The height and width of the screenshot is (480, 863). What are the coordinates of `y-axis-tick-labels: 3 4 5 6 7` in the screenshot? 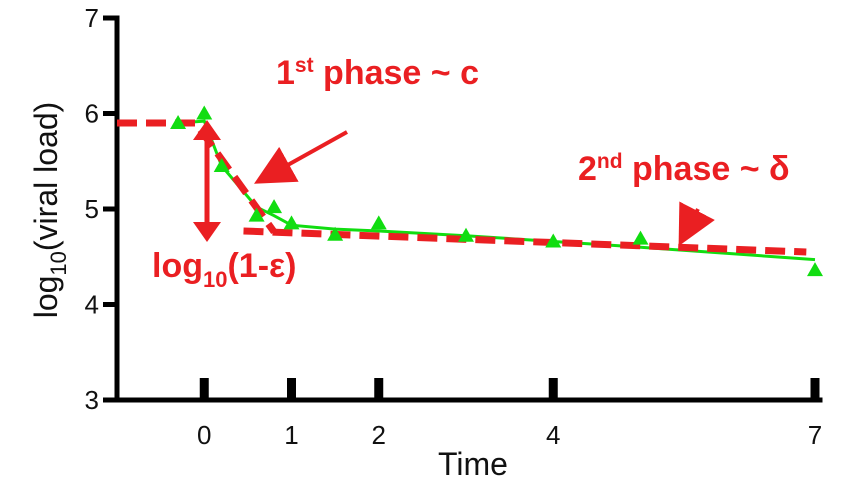 It's located at (92, 209).